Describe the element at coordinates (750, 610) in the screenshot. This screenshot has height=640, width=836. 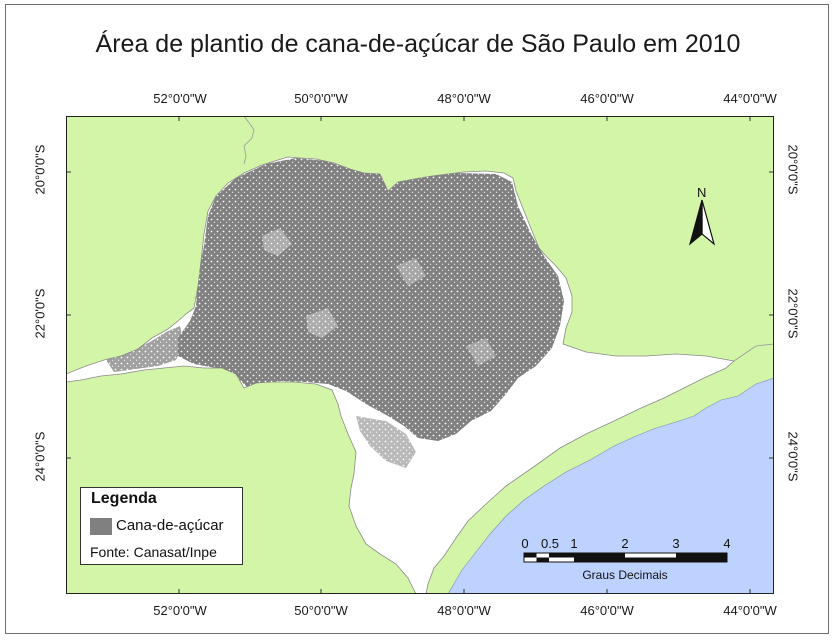
I see `lon-label-bottom-44: 44°0'0"W` at that location.